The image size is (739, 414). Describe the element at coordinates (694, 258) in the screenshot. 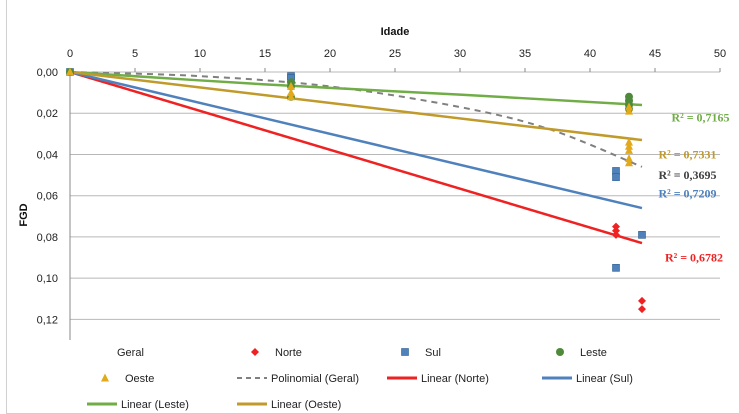

I see `r-squared-label: R² = 0,6782` at that location.